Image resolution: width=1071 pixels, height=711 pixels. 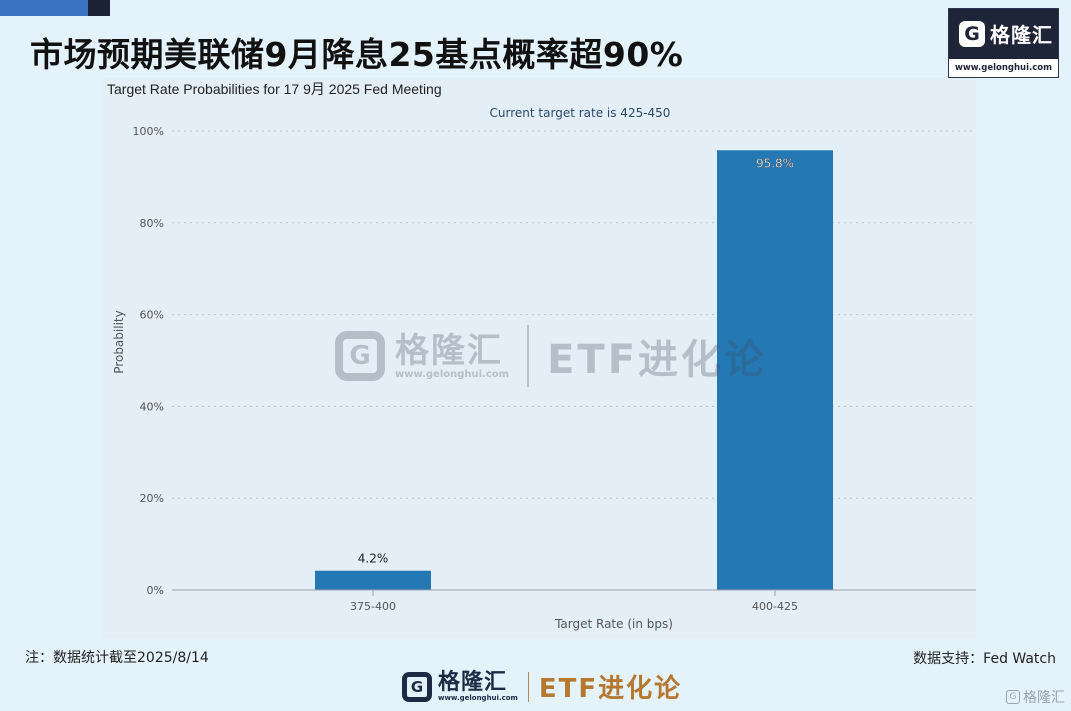 I want to click on corner-watermark: G 格隆汇, so click(x=1035, y=697).